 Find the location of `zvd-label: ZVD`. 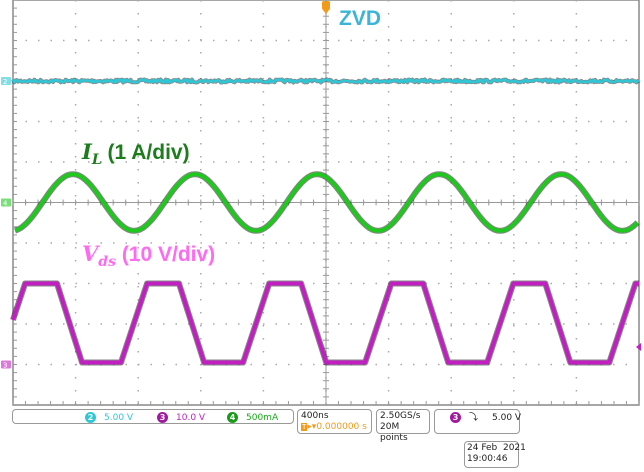

zvd-label: ZVD is located at coordinates (360, 19).